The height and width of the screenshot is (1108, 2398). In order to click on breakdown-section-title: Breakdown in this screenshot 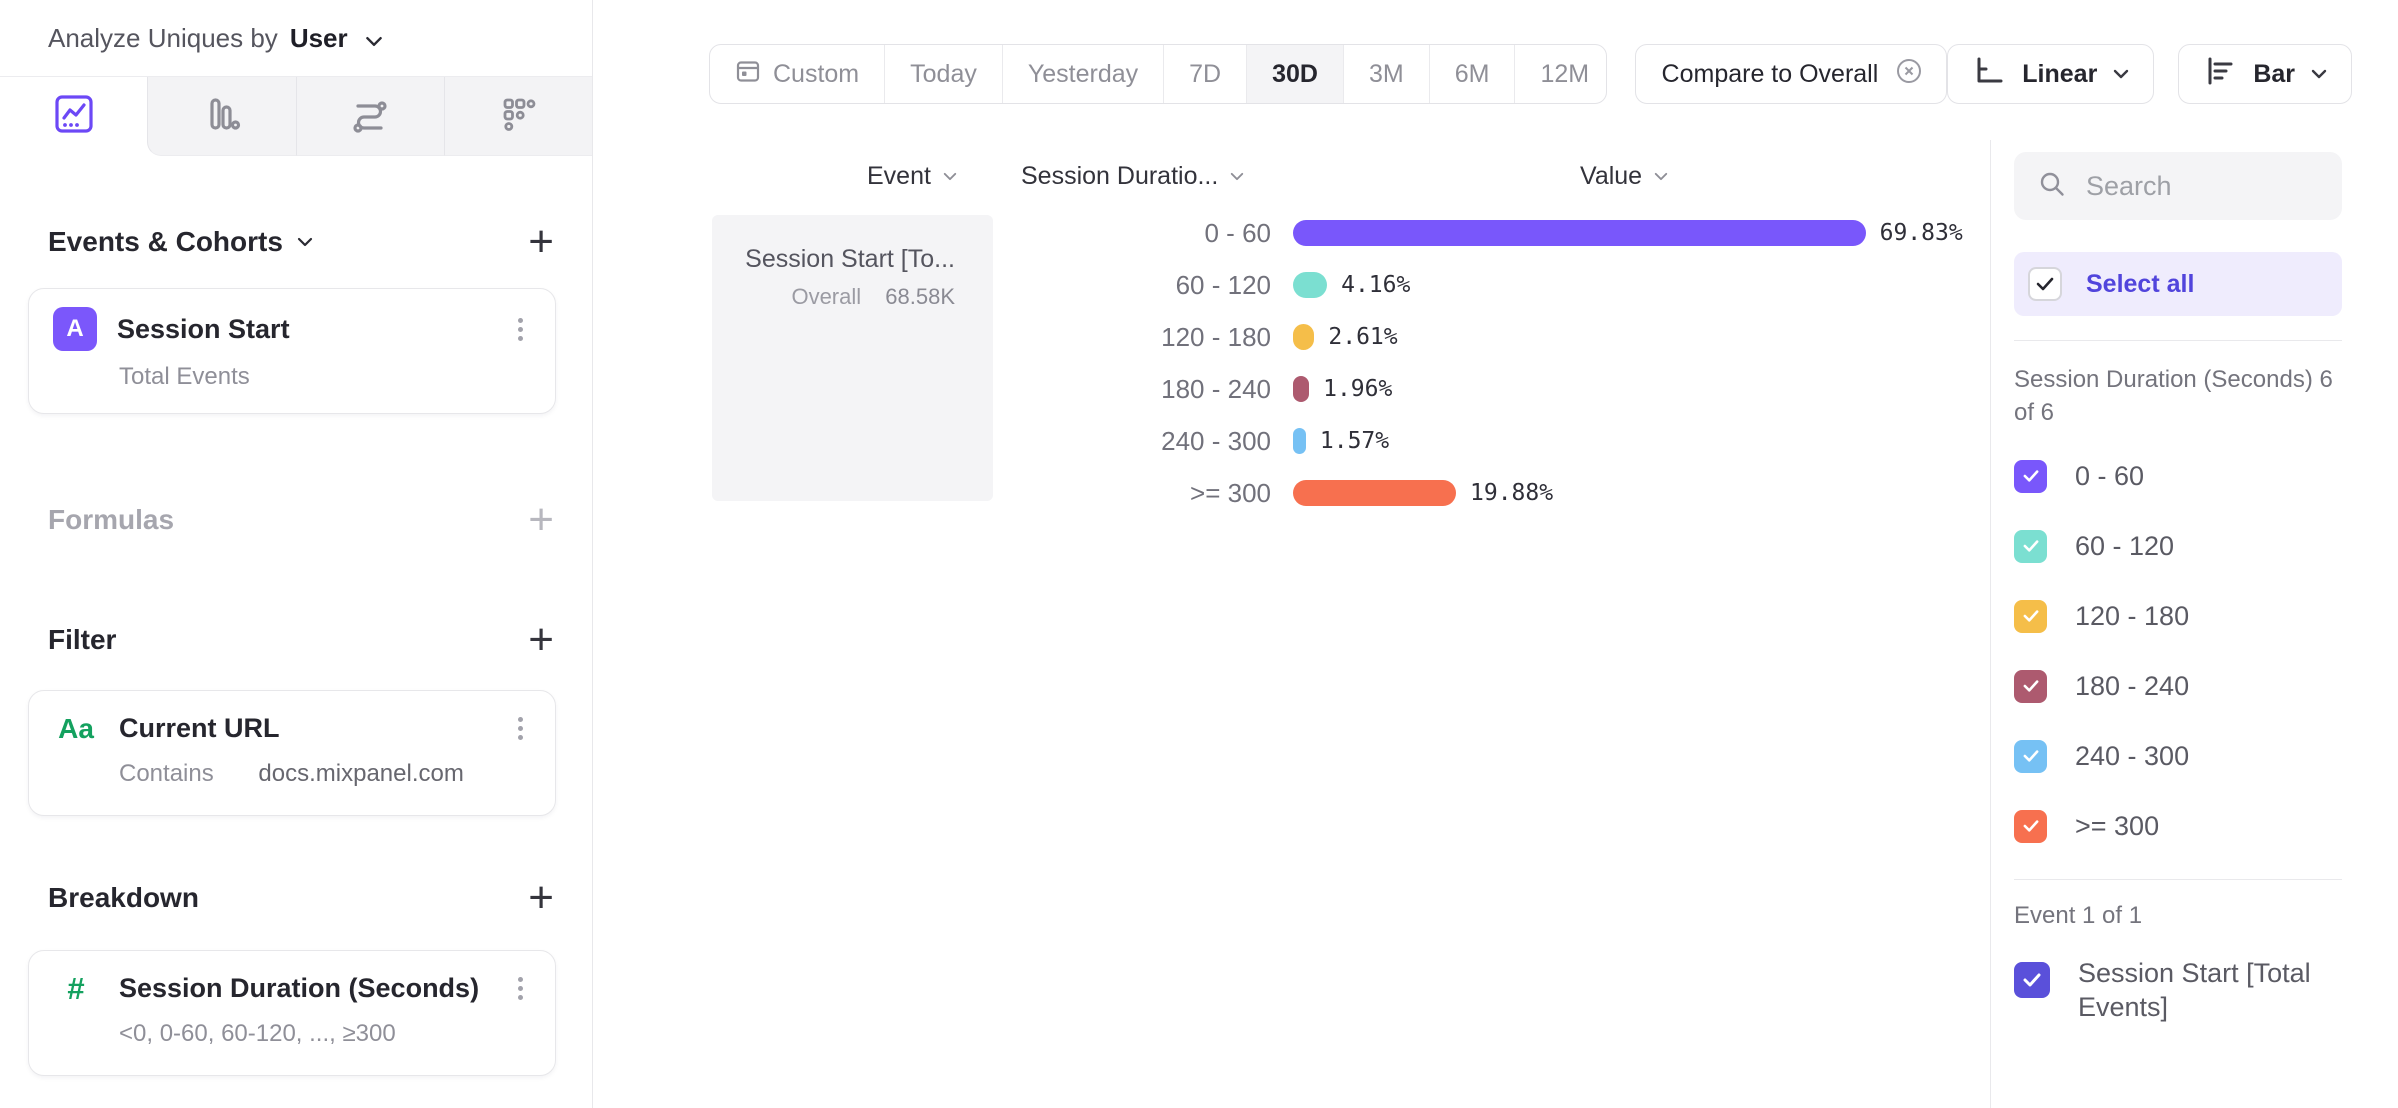, I will do `click(123, 897)`.